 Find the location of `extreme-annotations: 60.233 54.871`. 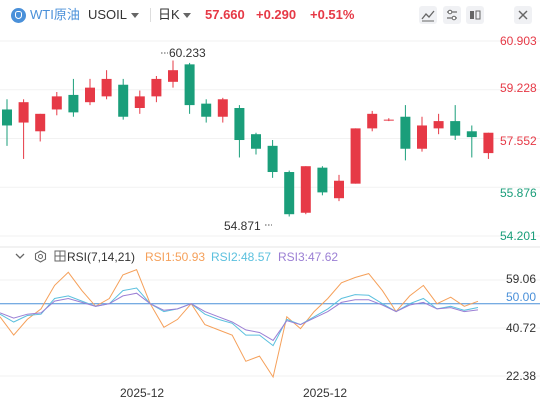

extreme-annotations: 60.233 54.871 is located at coordinates (216, 139).